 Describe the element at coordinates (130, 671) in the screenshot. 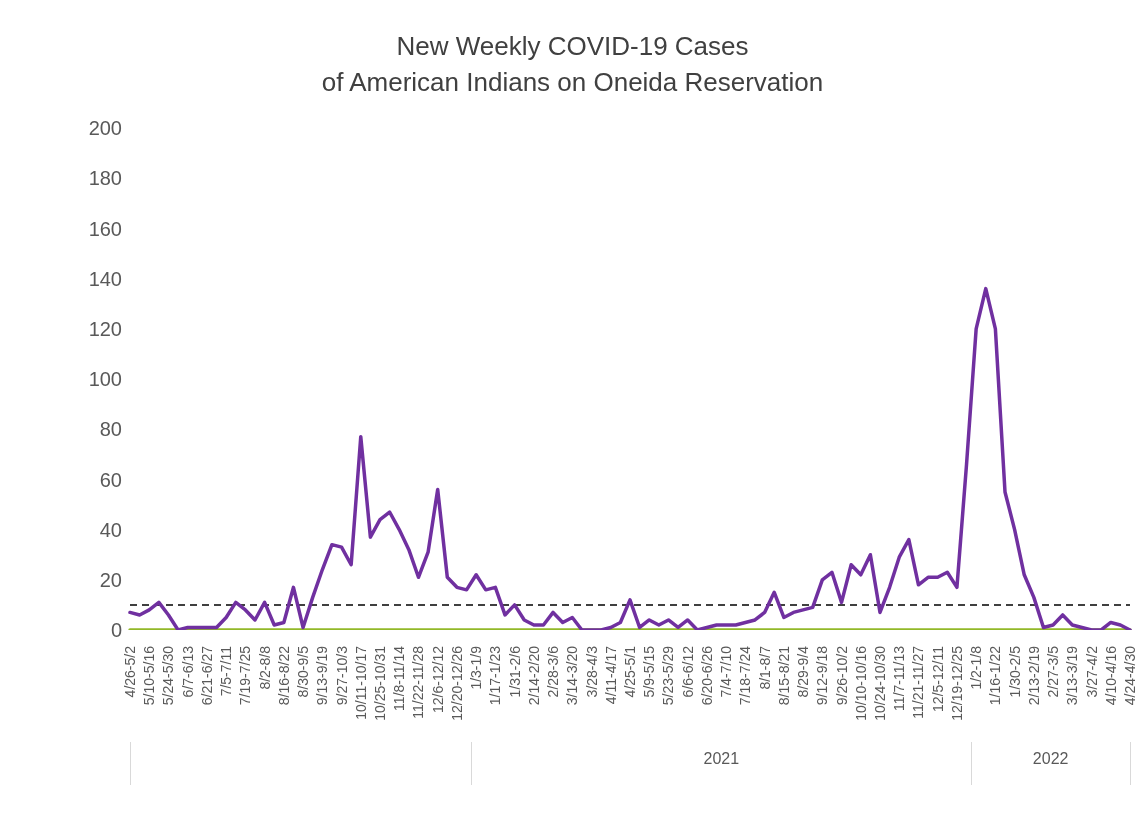

I see `x-tick-label: 4/26-5/2` at that location.